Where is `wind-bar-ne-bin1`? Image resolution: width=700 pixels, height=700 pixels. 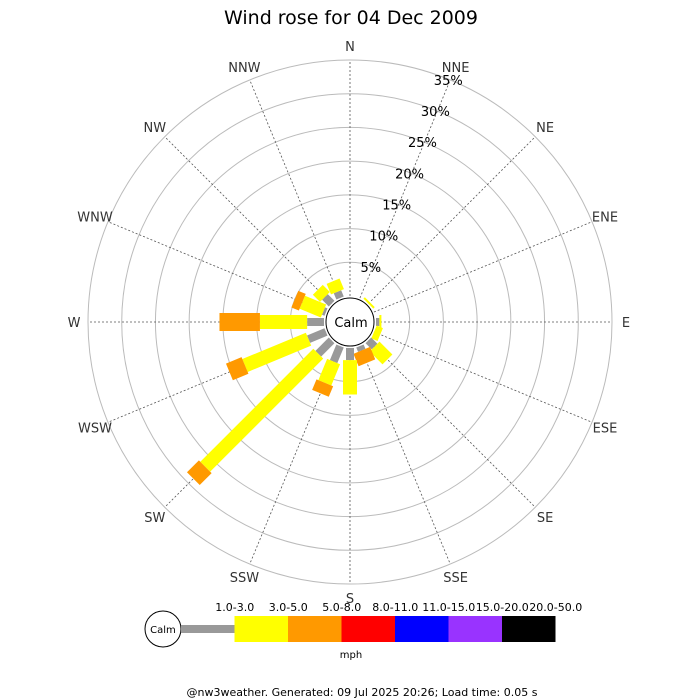 wind-bar-ne-bin1 is located at coordinates (369, 303).